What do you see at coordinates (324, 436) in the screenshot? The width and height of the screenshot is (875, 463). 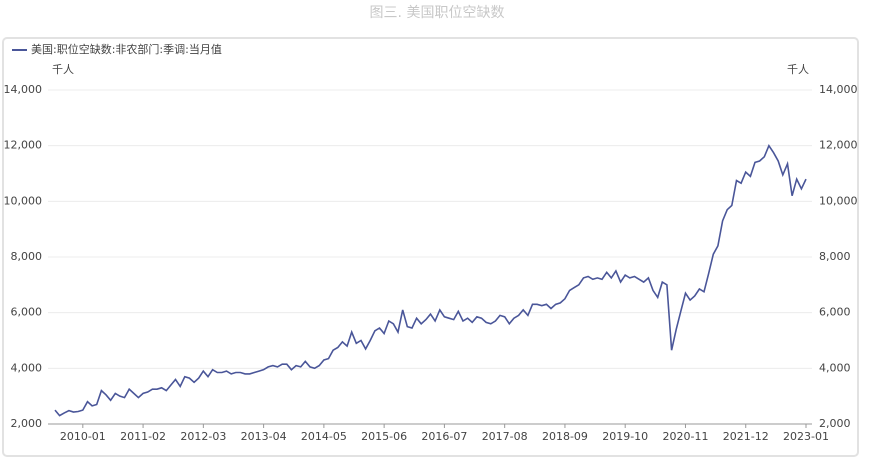 I see `x-tick-label: 2014-05` at bounding box center [324, 436].